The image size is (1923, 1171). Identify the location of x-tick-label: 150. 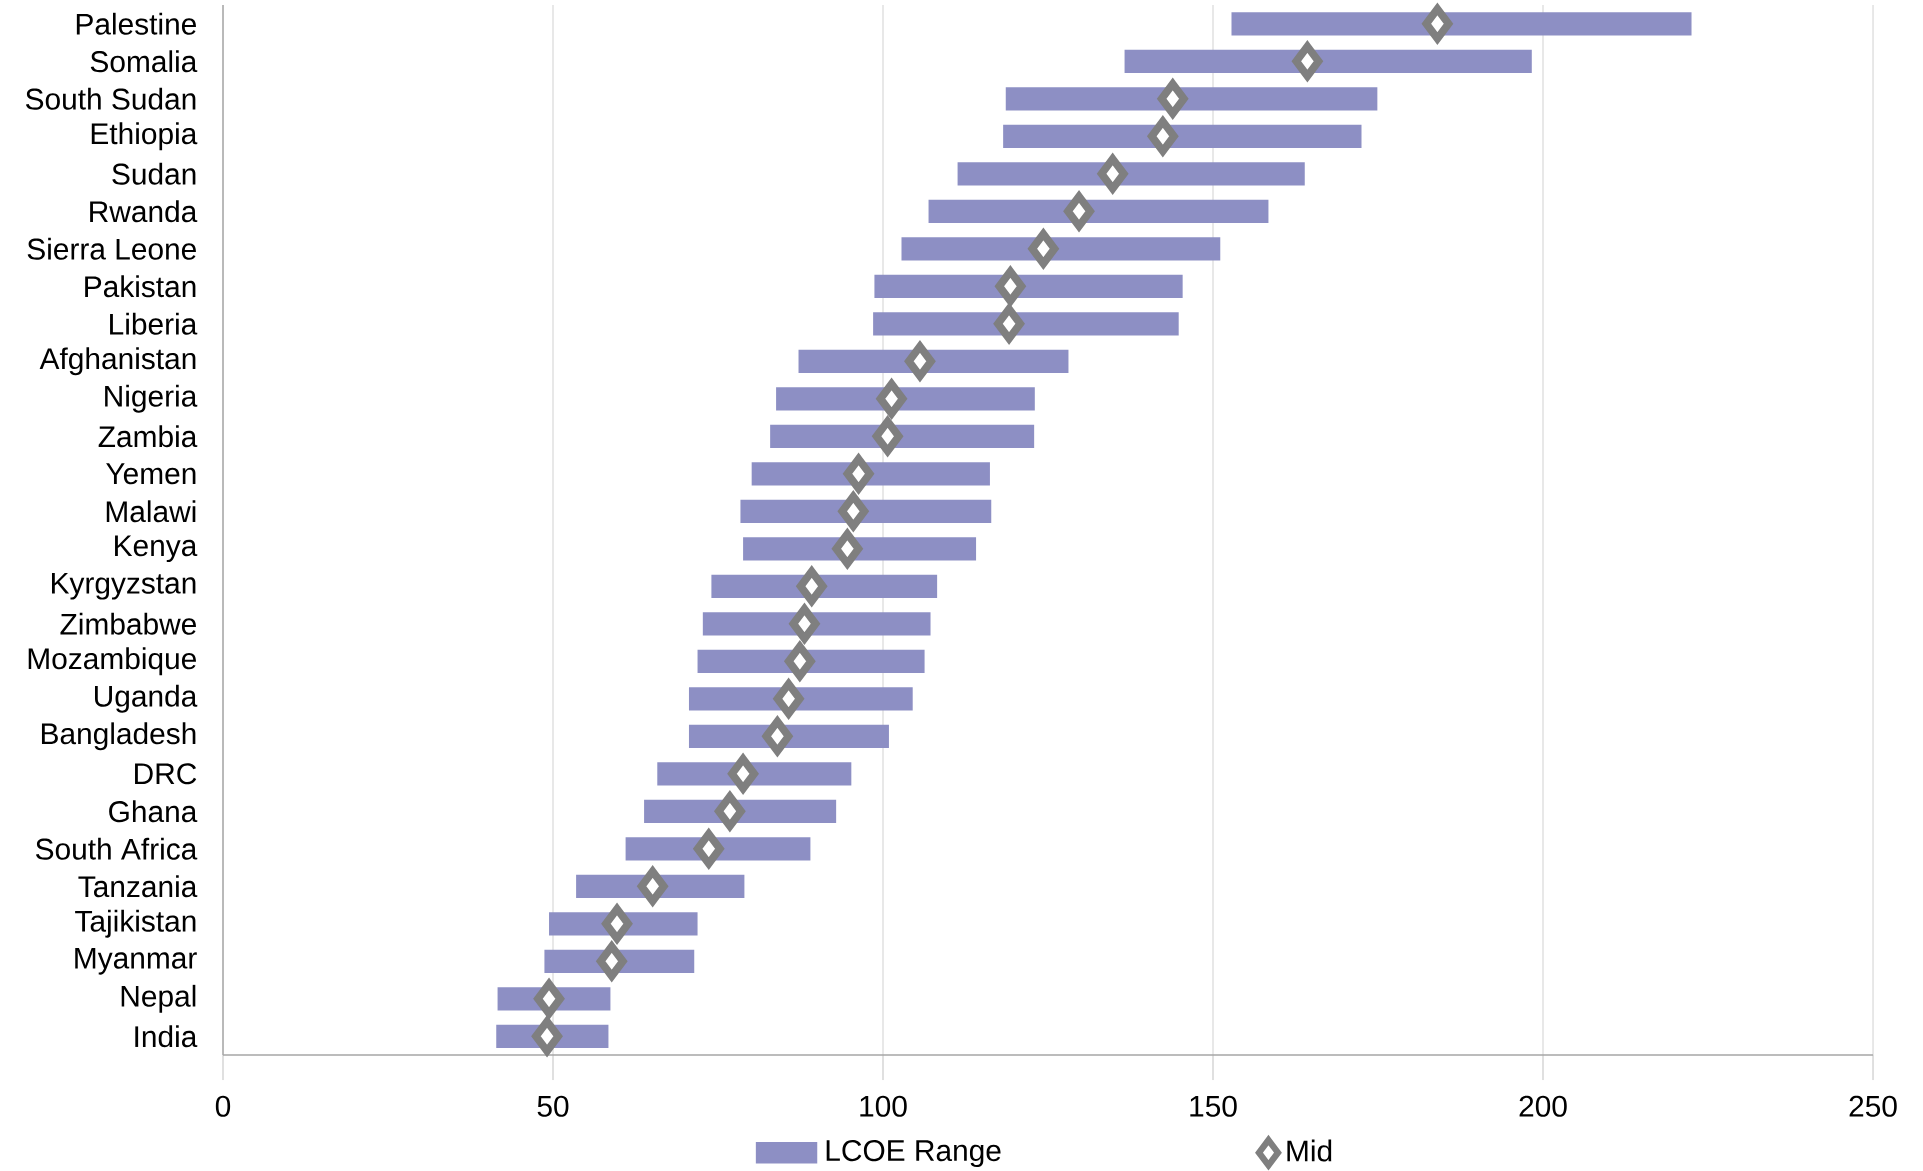
(1213, 1106).